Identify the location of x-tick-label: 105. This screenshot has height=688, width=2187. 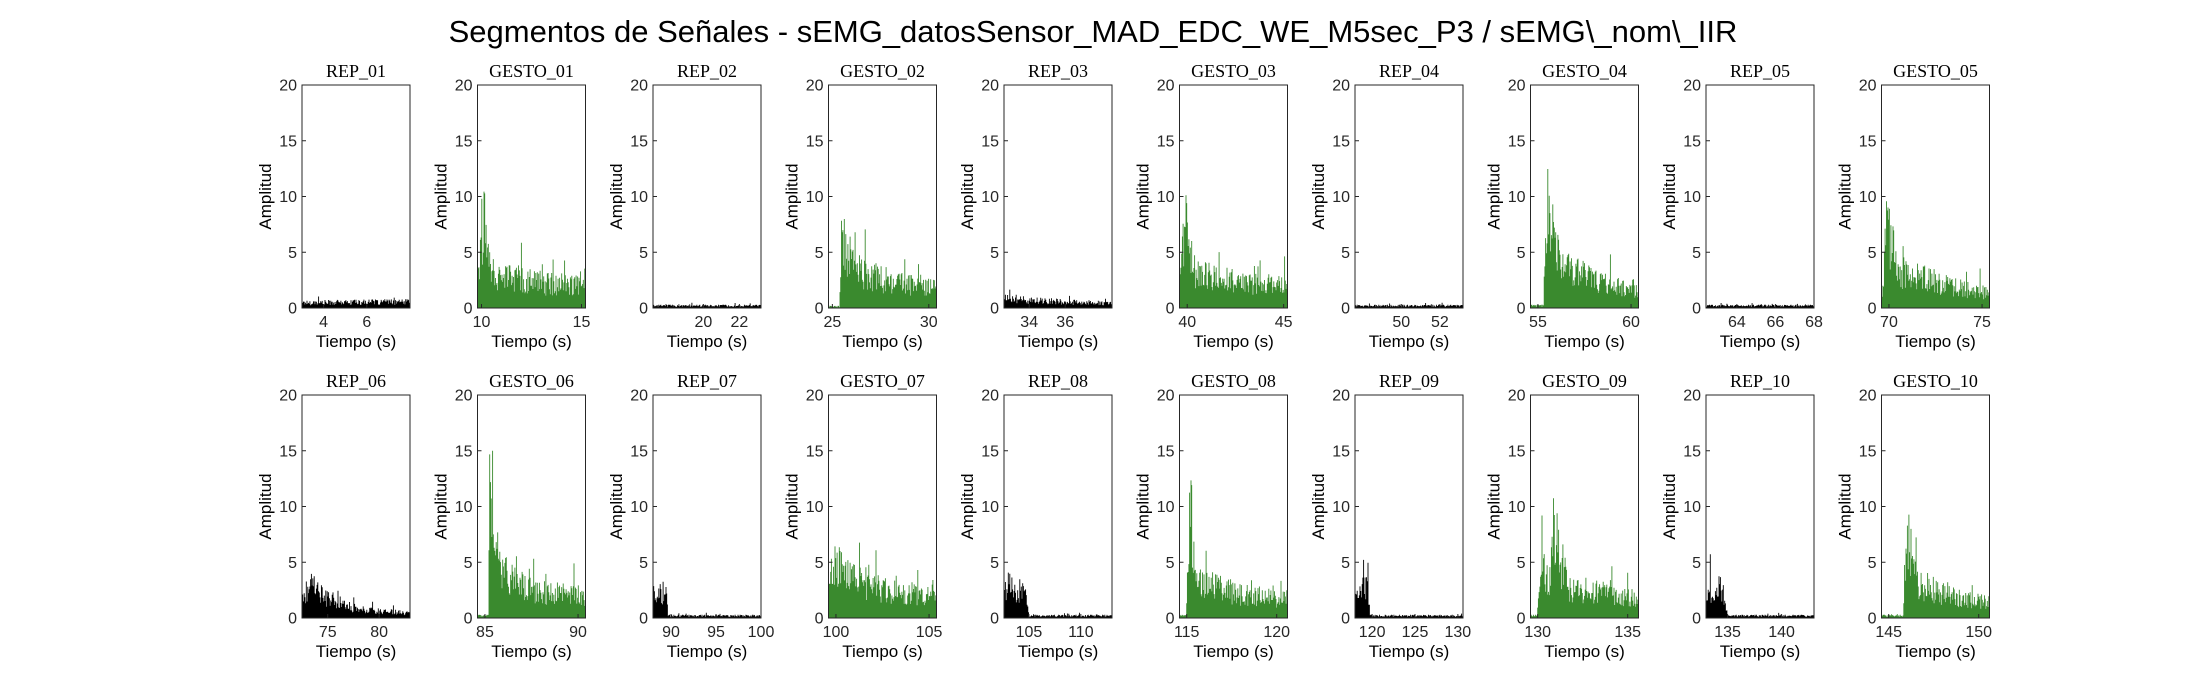
(929, 632).